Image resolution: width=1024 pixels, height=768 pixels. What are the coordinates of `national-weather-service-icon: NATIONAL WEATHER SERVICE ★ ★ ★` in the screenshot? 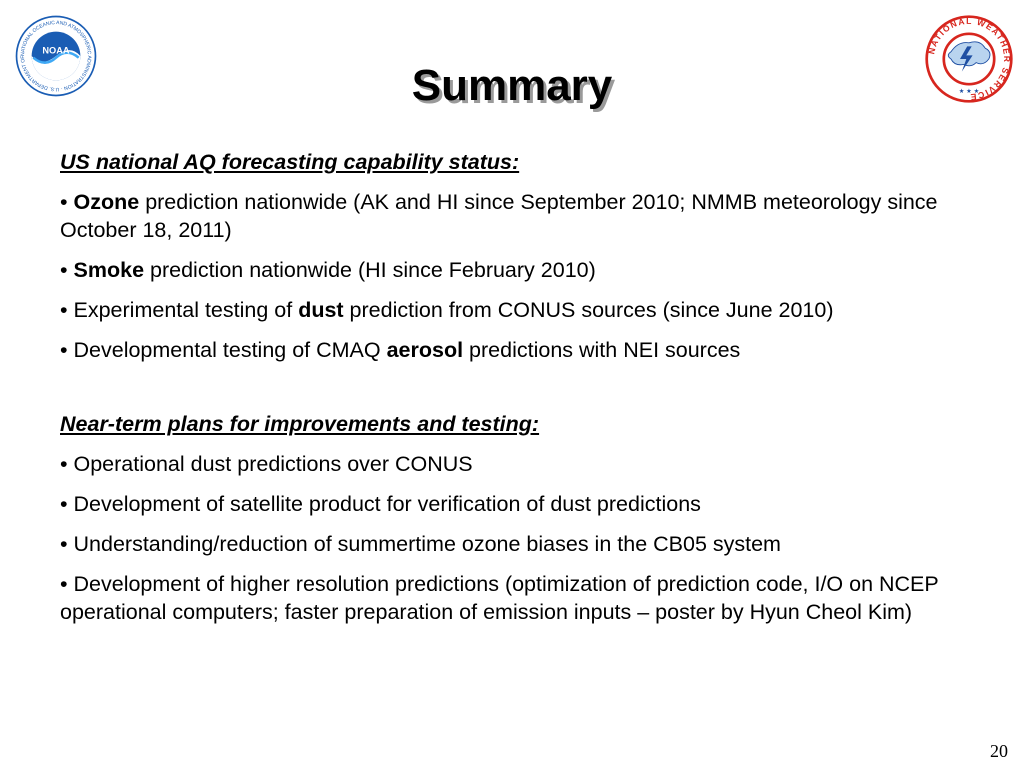 It's located at (969, 59).